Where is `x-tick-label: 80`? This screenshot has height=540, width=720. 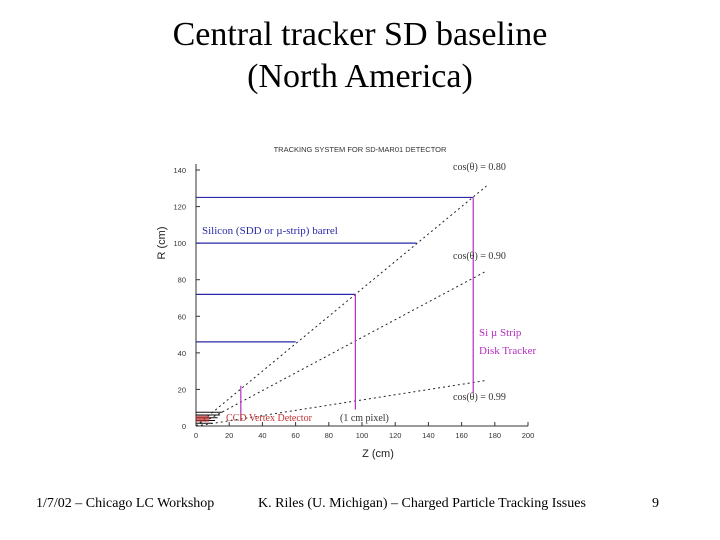
x-tick-label: 80 is located at coordinates (329, 435).